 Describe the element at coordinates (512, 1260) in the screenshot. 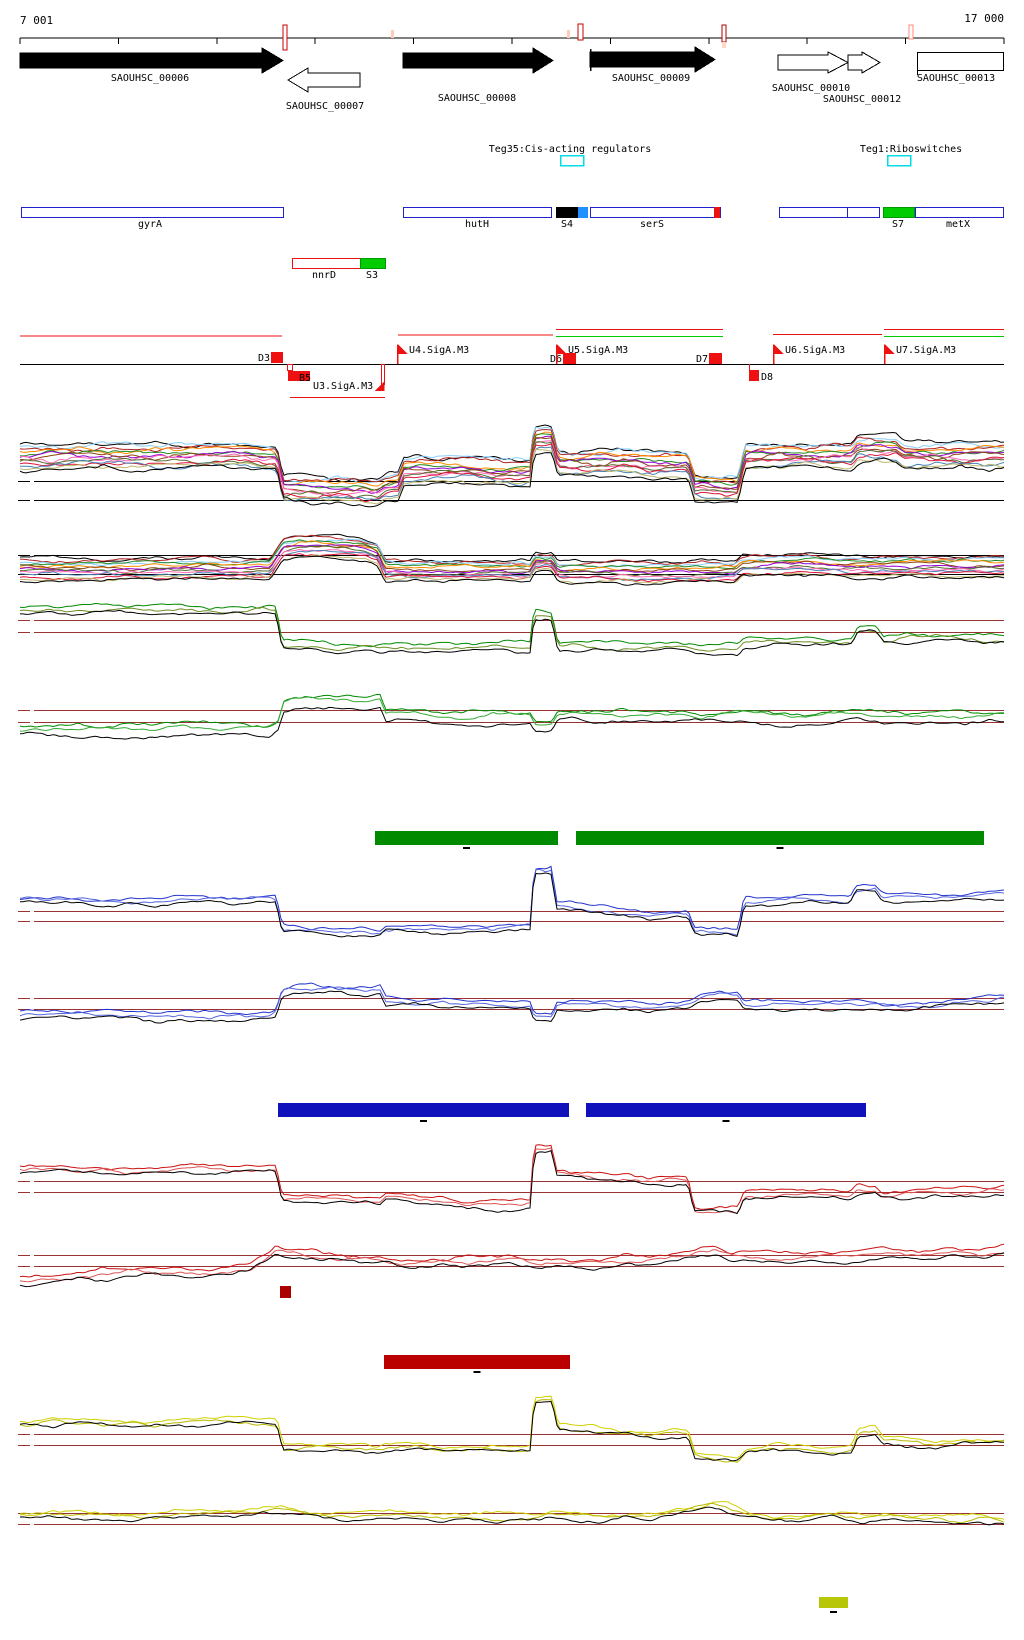

I see `coverage-trace-red-condition-rev-s0` at that location.